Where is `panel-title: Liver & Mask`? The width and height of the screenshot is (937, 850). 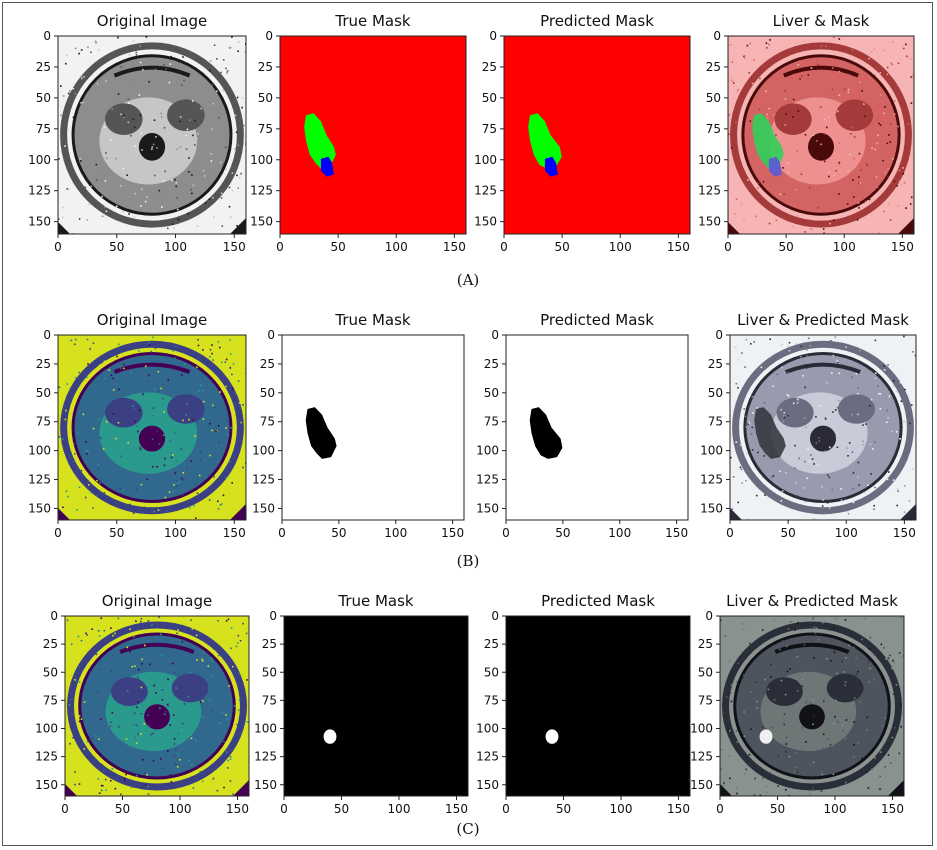
panel-title: Liver & Mask is located at coordinates (821, 21).